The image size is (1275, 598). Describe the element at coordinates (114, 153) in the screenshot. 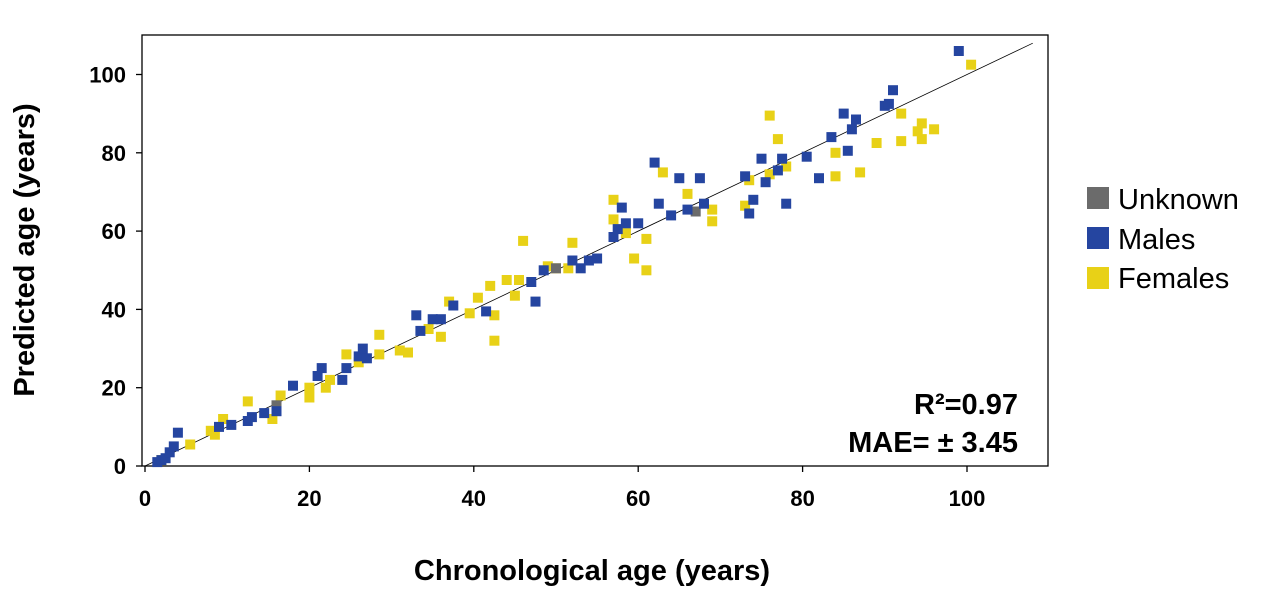

I see `y-tick-label: 80` at that location.